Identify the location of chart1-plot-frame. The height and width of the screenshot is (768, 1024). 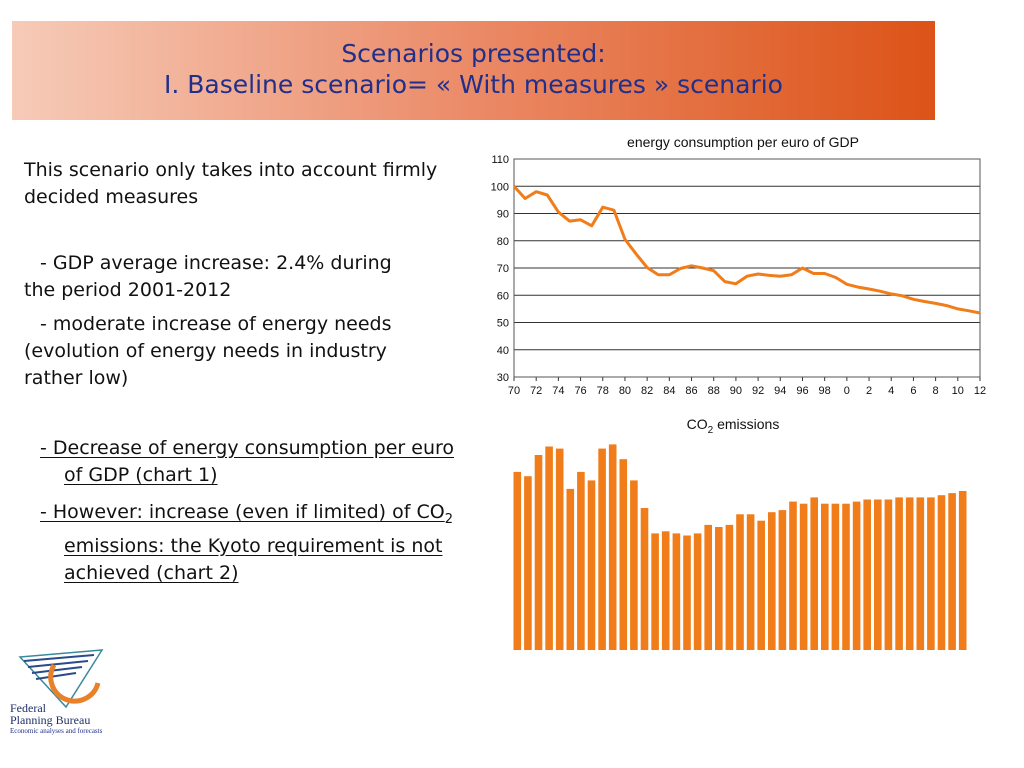
(747, 268).